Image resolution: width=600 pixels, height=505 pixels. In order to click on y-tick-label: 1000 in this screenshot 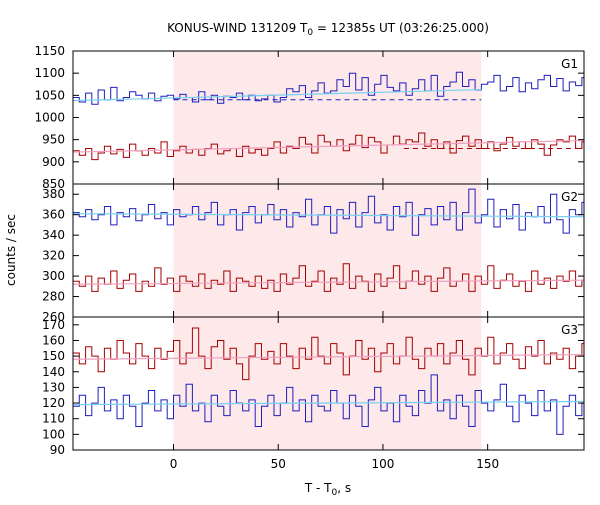, I will do `click(49, 118)`.